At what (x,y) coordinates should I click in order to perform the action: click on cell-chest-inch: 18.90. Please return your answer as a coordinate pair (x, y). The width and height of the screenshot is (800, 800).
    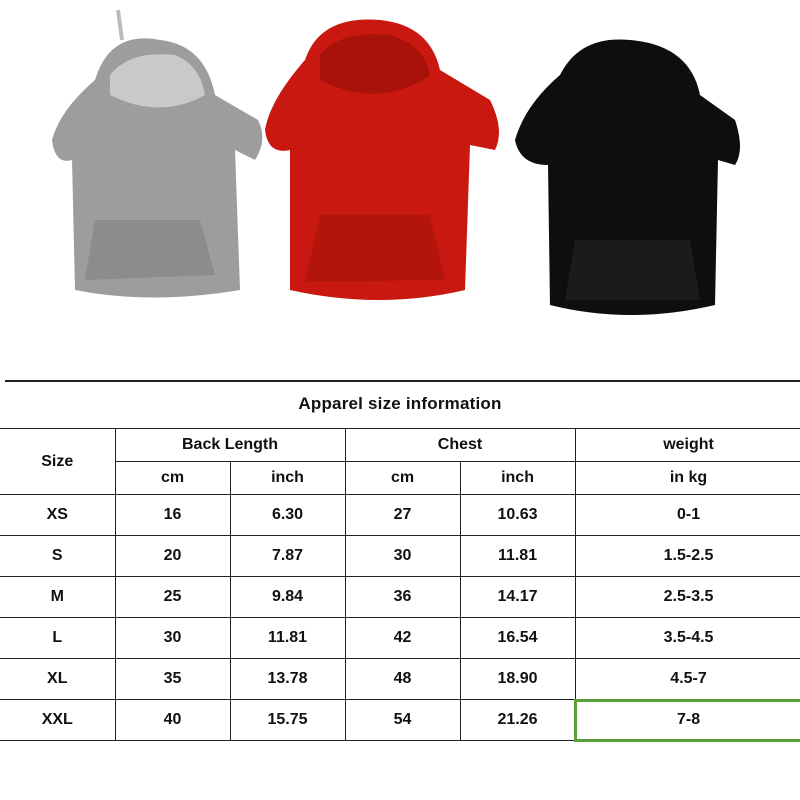
    Looking at the image, I should click on (517, 679).